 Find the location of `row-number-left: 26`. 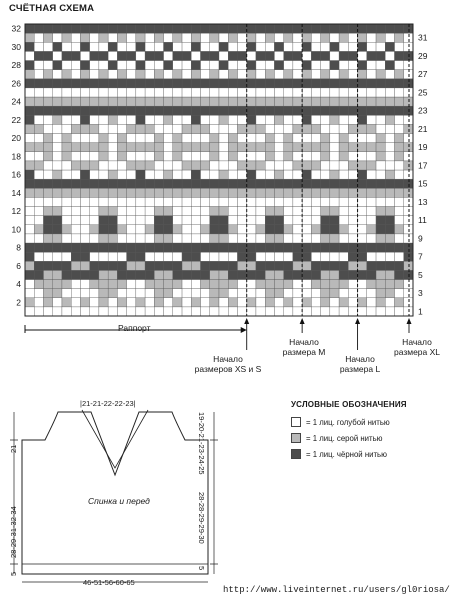

row-number-left: 26 is located at coordinates (17, 83).